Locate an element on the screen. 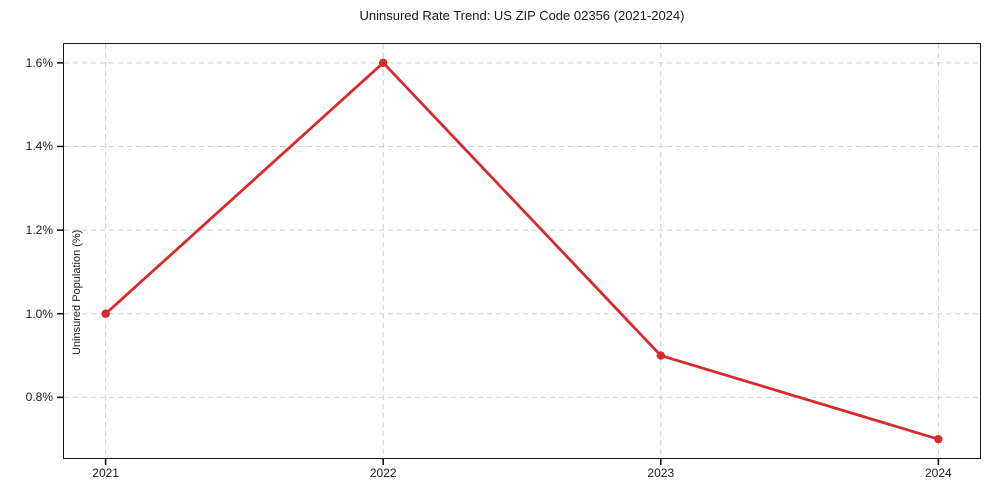  x-tick-label: 2021 is located at coordinates (105, 473).